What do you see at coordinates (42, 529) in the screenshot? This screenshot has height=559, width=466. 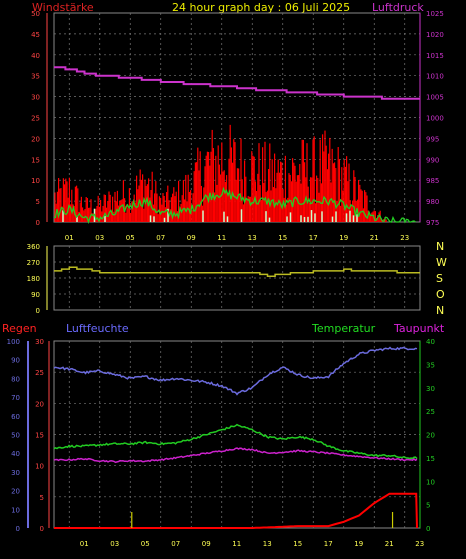 I see `rain-axis-tick: 0` at bounding box center [42, 529].